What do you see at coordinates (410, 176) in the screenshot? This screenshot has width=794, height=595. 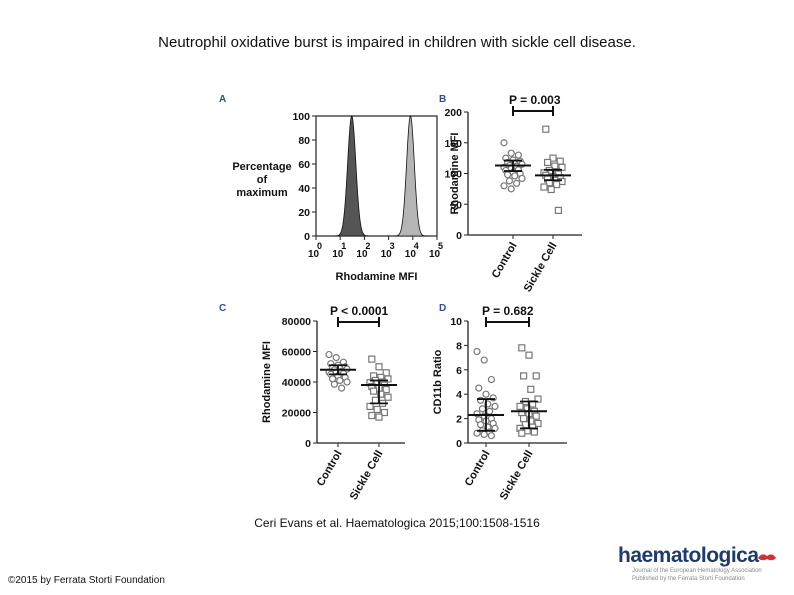 I see `histogram-sickle-cell` at bounding box center [410, 176].